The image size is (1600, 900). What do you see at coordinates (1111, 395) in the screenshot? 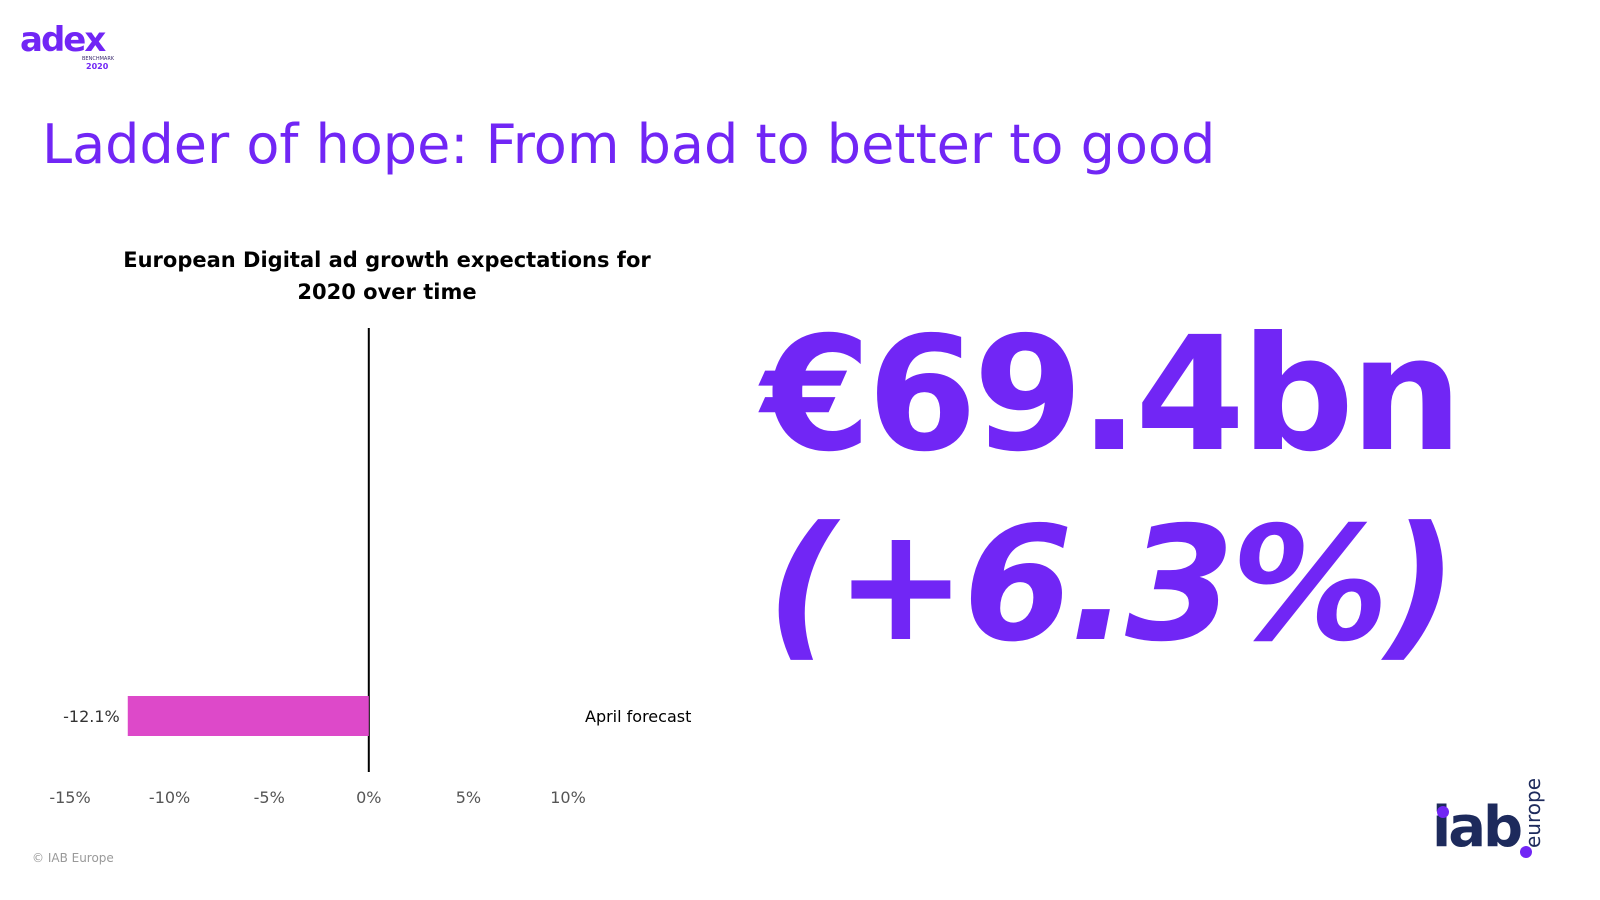
I see `headline-value: €69.4bn` at bounding box center [1111, 395].